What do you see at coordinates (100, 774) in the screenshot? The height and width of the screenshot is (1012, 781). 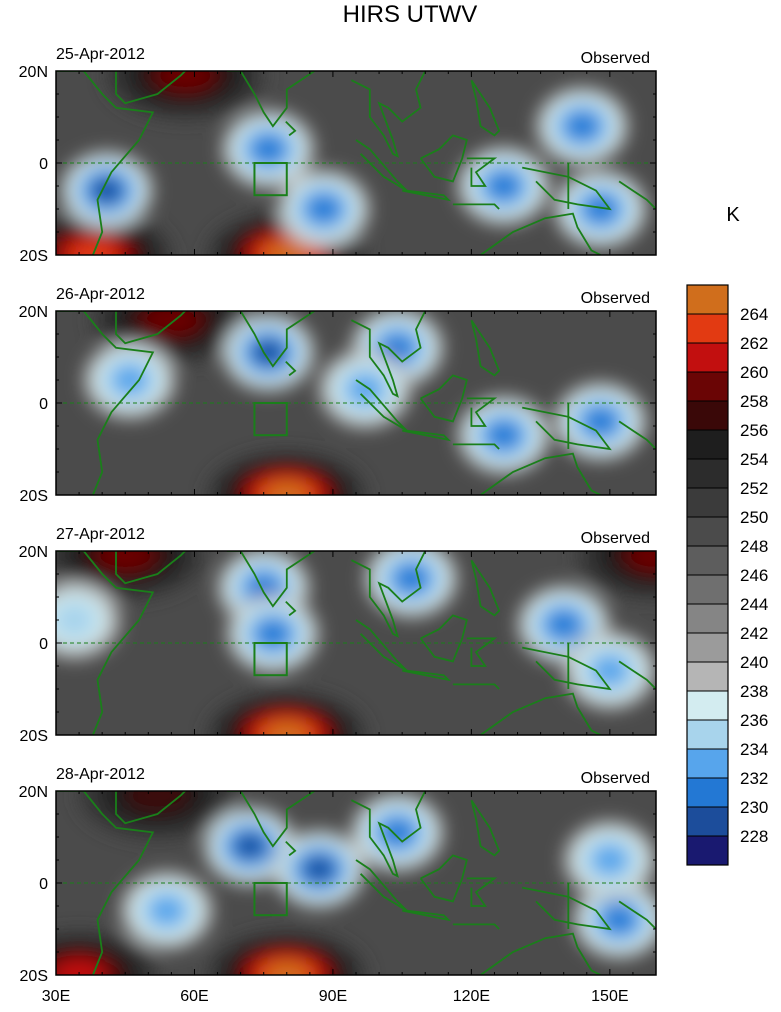 I see `panel-date: 28-Apr-2012` at bounding box center [100, 774].